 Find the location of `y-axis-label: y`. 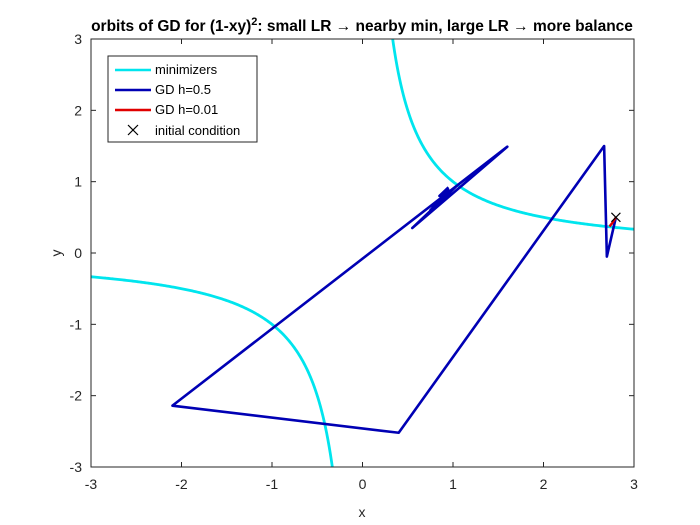

y-axis-label: y is located at coordinates (56, 253).